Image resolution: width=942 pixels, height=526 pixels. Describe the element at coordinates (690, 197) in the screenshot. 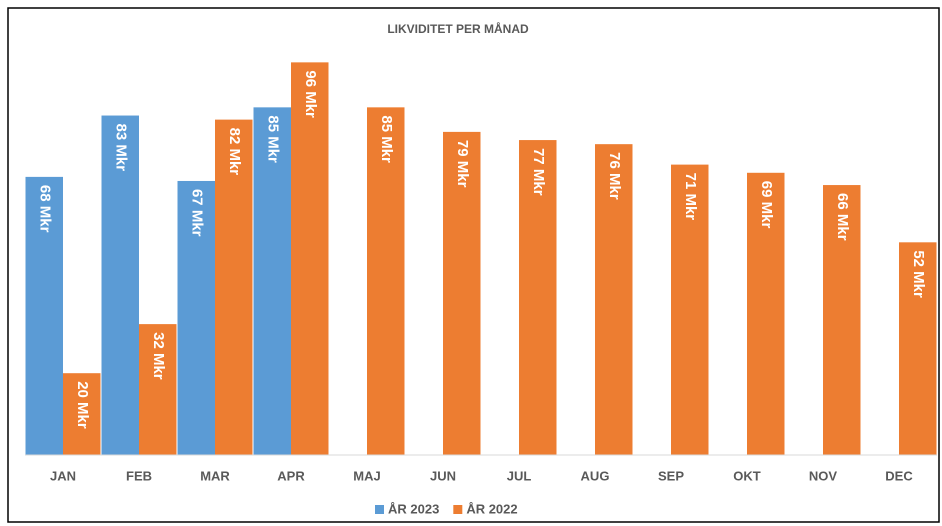

I see `data-label: 71 Mkr` at that location.